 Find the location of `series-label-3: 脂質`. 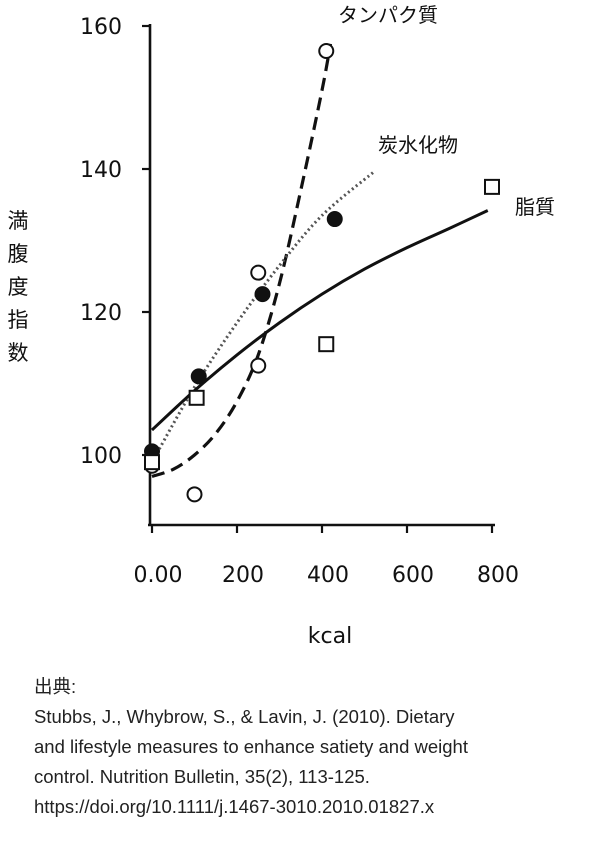

series-label-3: 脂質 is located at coordinates (535, 207).